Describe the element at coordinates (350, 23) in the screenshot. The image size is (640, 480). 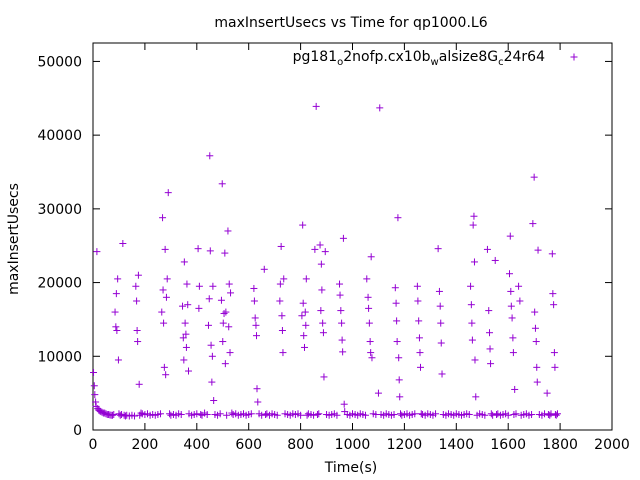
I see `chart-title: maxInsertUsecs vs Time for qp1000.L6` at that location.